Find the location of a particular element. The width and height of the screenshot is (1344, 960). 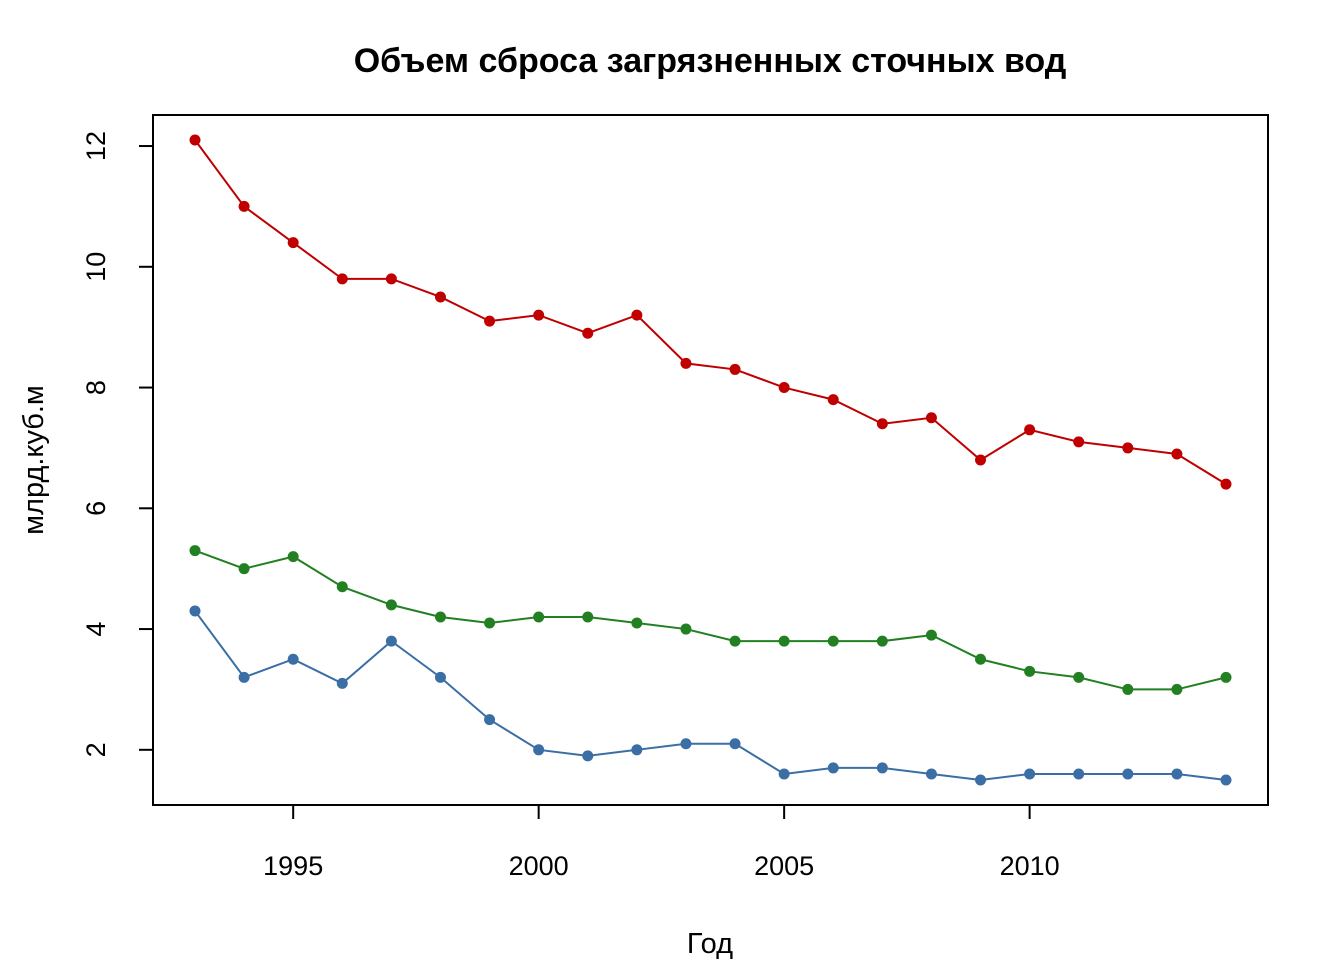

x-axis: 1995 2000 2005 2010 is located at coordinates (661, 842).